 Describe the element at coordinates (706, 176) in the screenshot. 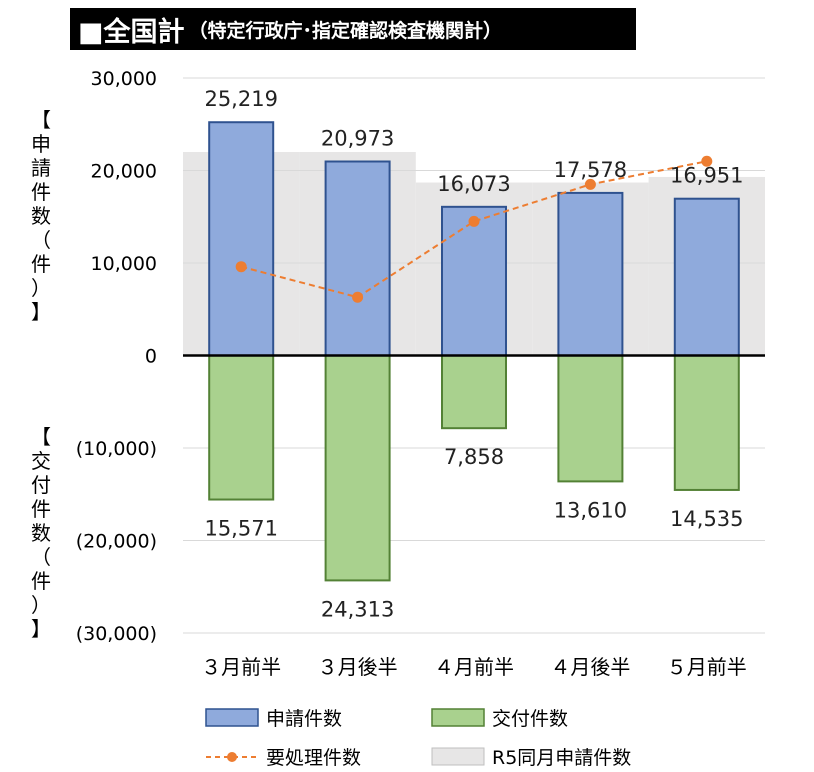

I see `application-data-label: 16,951` at that location.